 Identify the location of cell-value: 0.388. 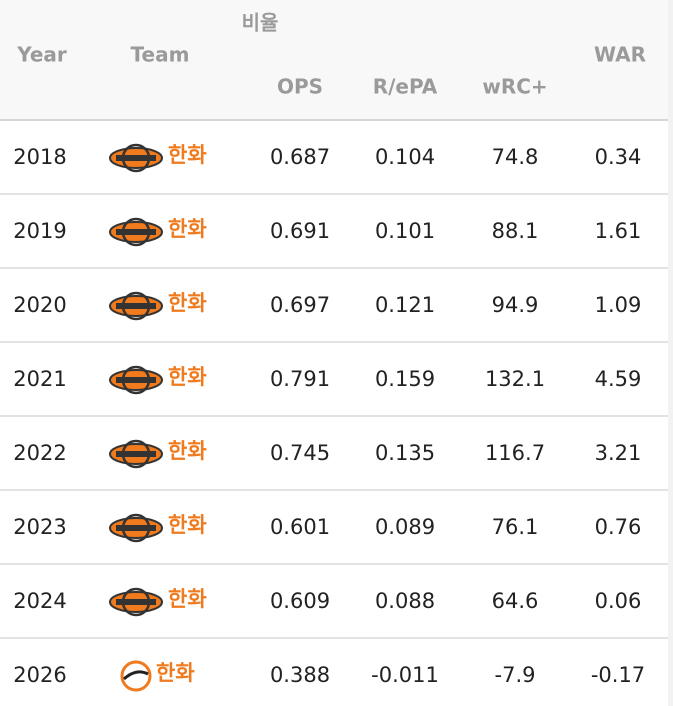
(300, 675).